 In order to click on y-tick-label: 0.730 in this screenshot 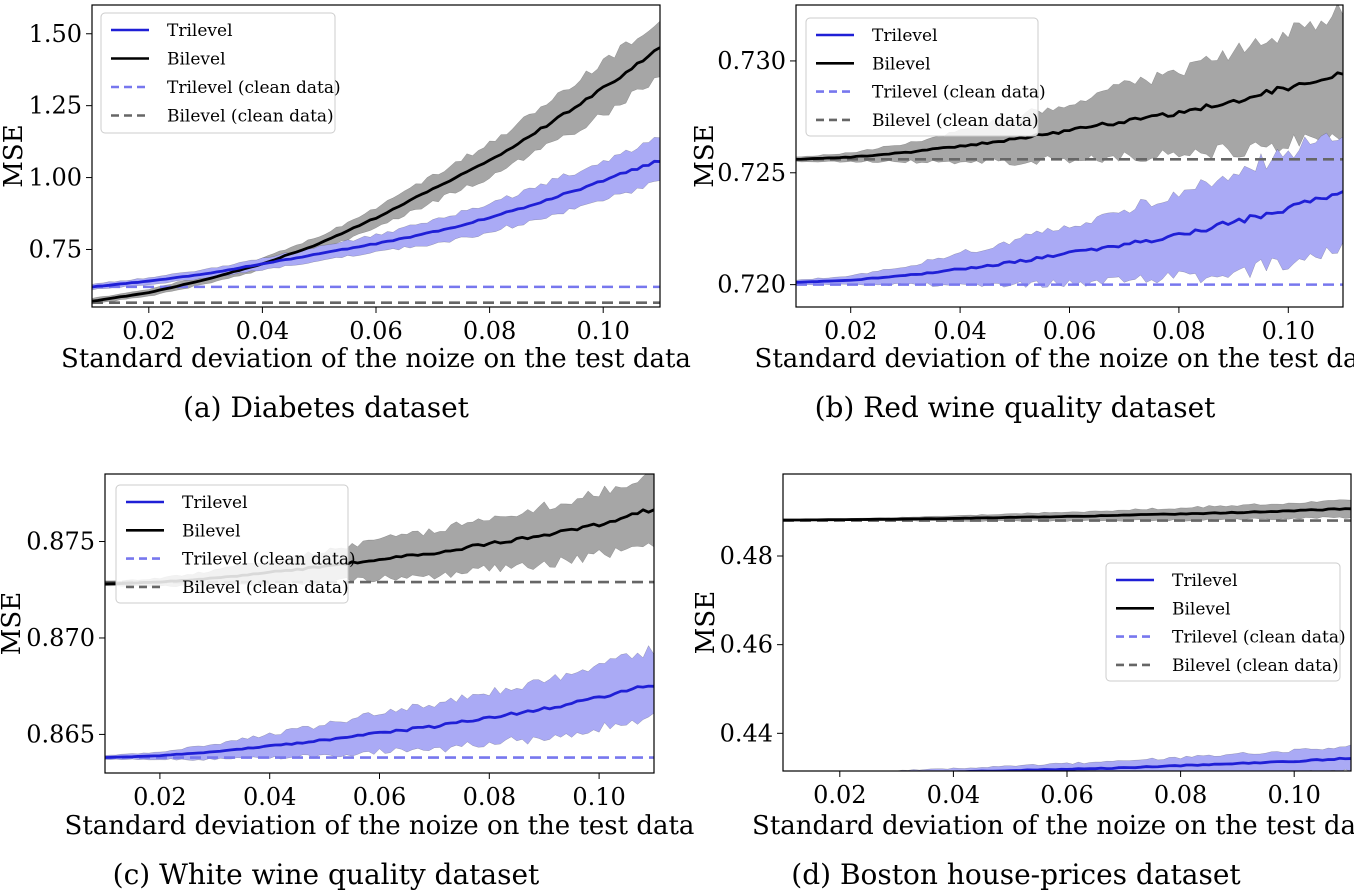, I will do `click(751, 61)`.